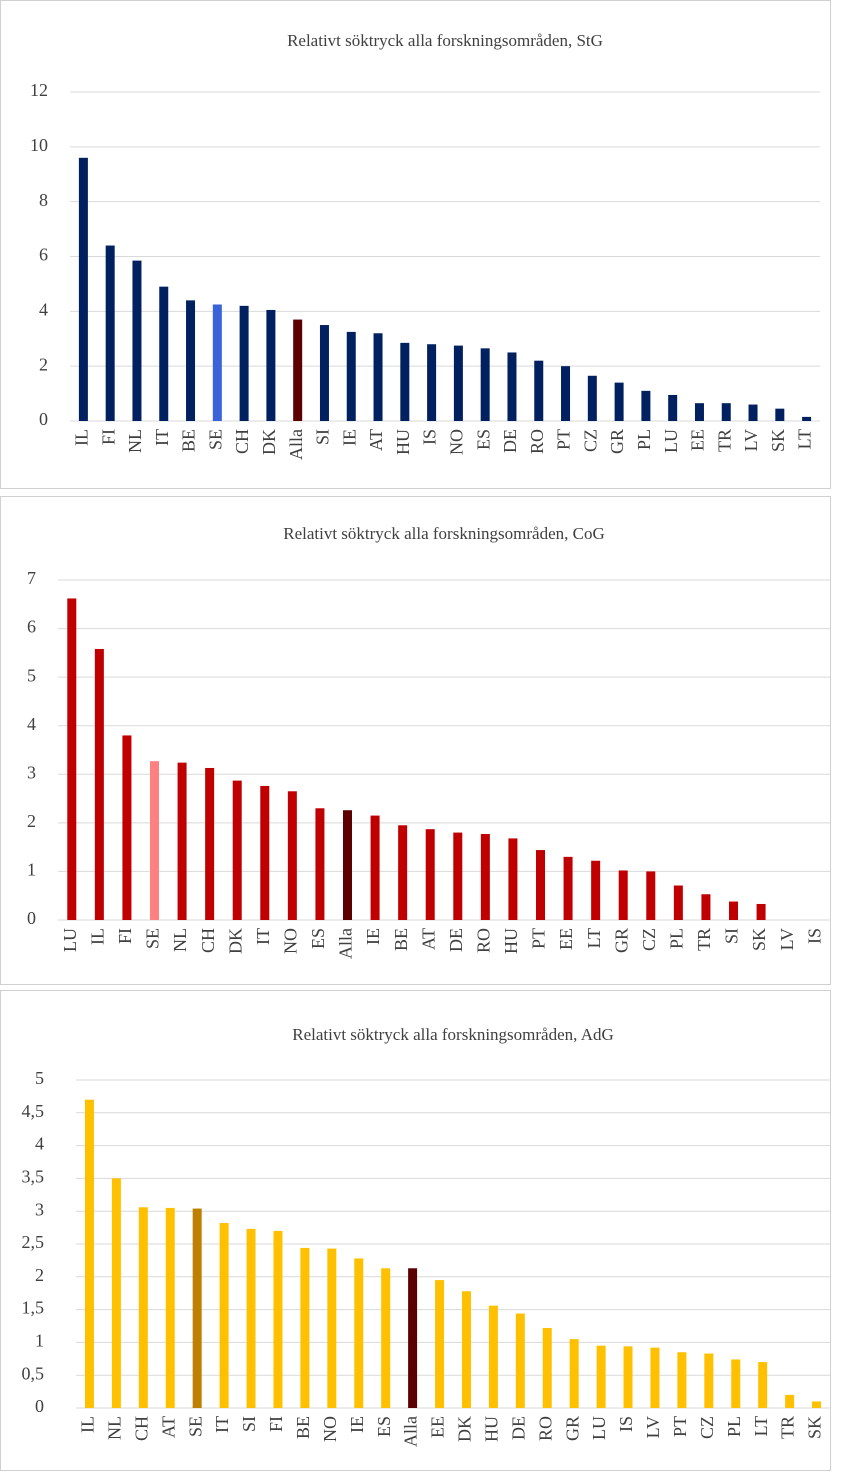 Image resolution: width=843 pixels, height=1472 pixels. What do you see at coordinates (39, 90) in the screenshot?
I see `y-tick-label: 12` at bounding box center [39, 90].